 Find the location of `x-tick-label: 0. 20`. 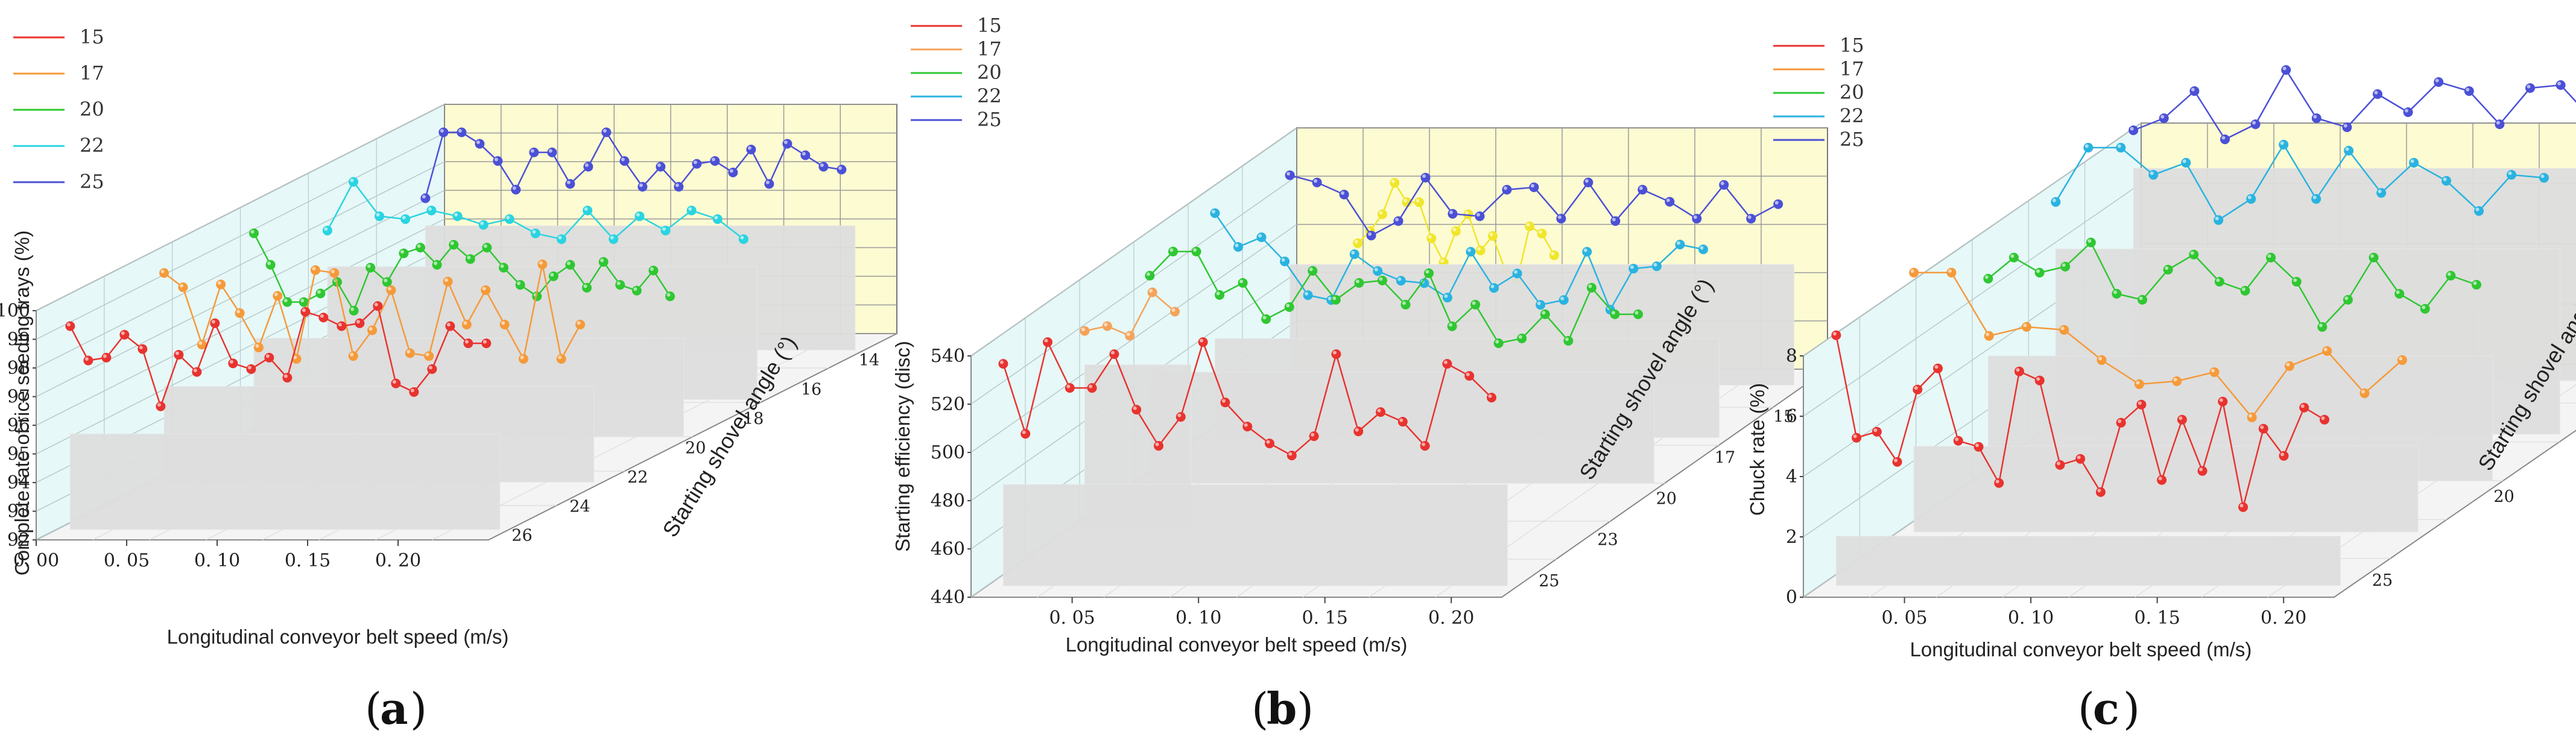

x-tick-label: 0. 20 is located at coordinates (2283, 618).